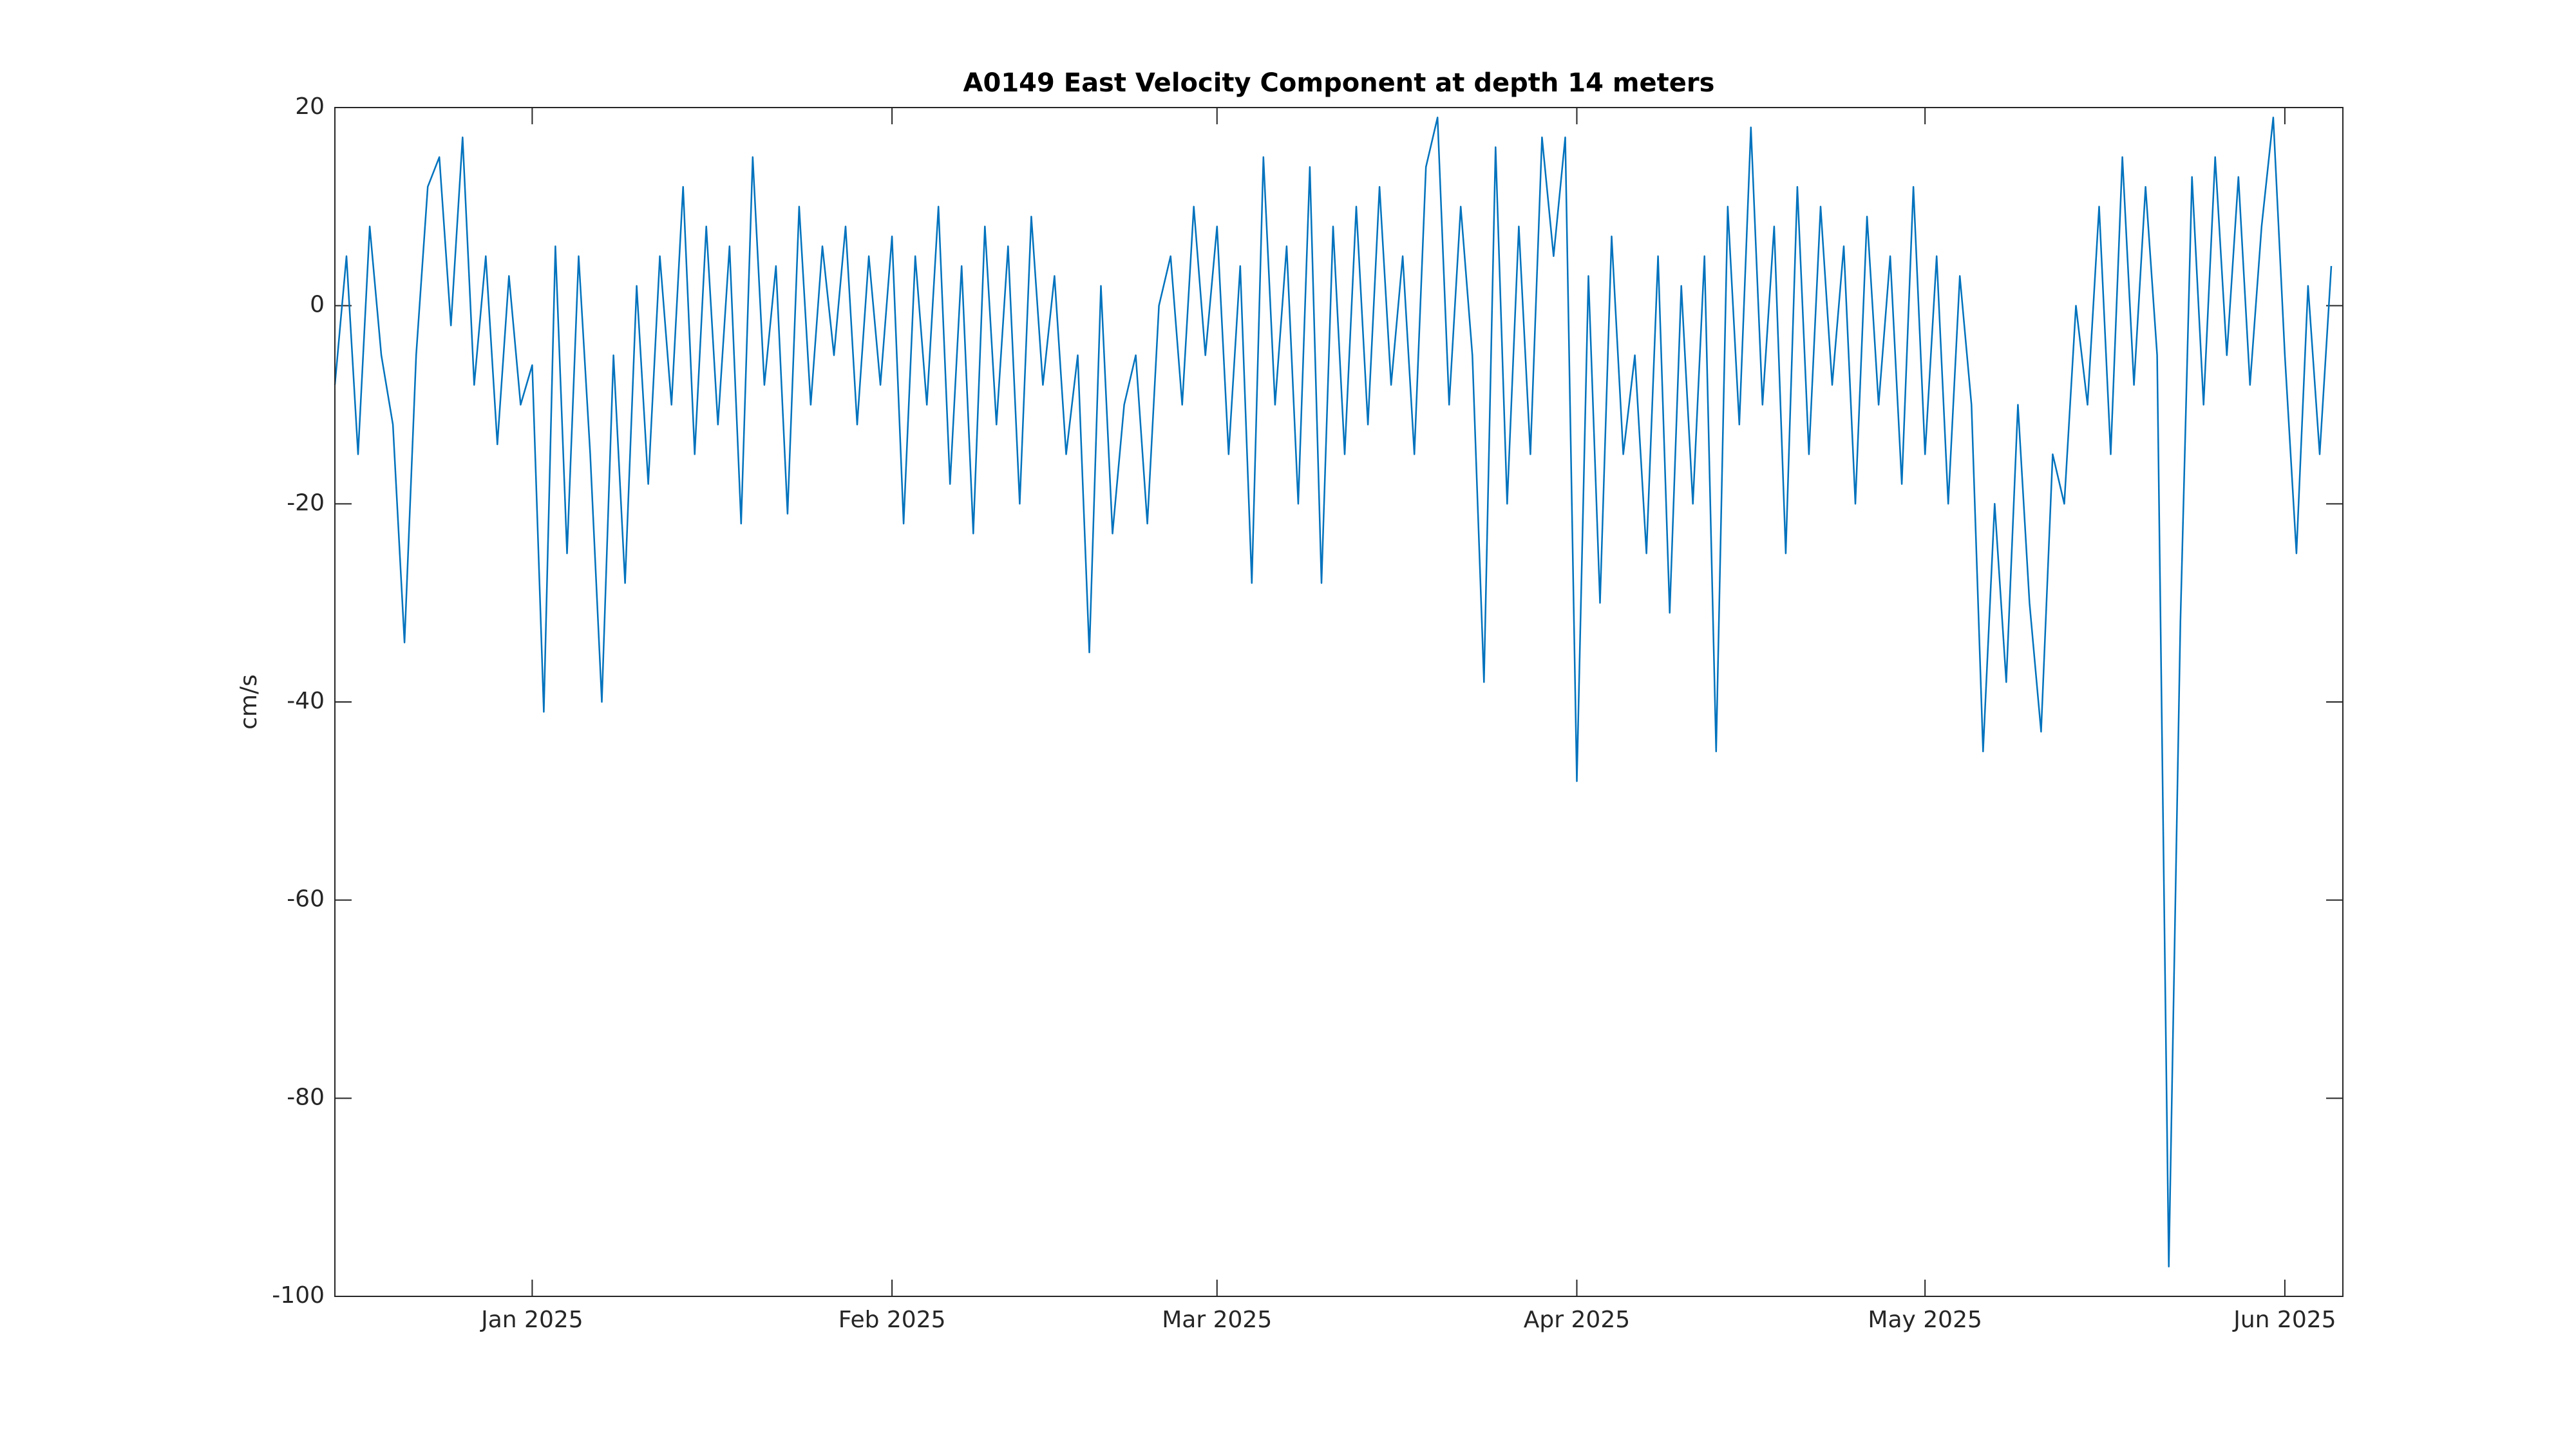 This screenshot has width=2576, height=1449. I want to click on x-tick-label: Feb 2025, so click(892, 1320).